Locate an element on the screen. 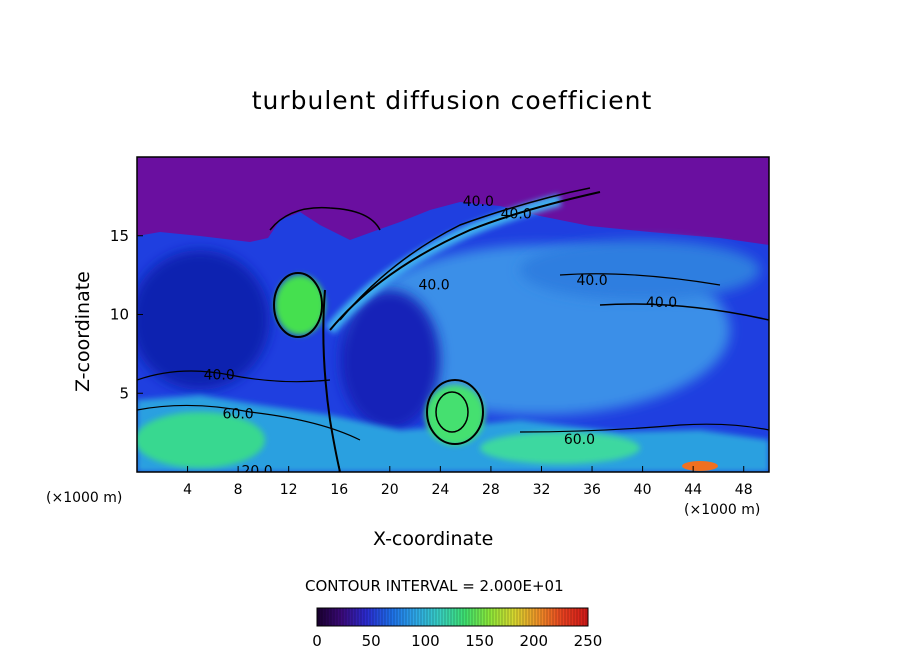 The height and width of the screenshot is (654, 904). field-plume-green is located at coordinates (300, 305).